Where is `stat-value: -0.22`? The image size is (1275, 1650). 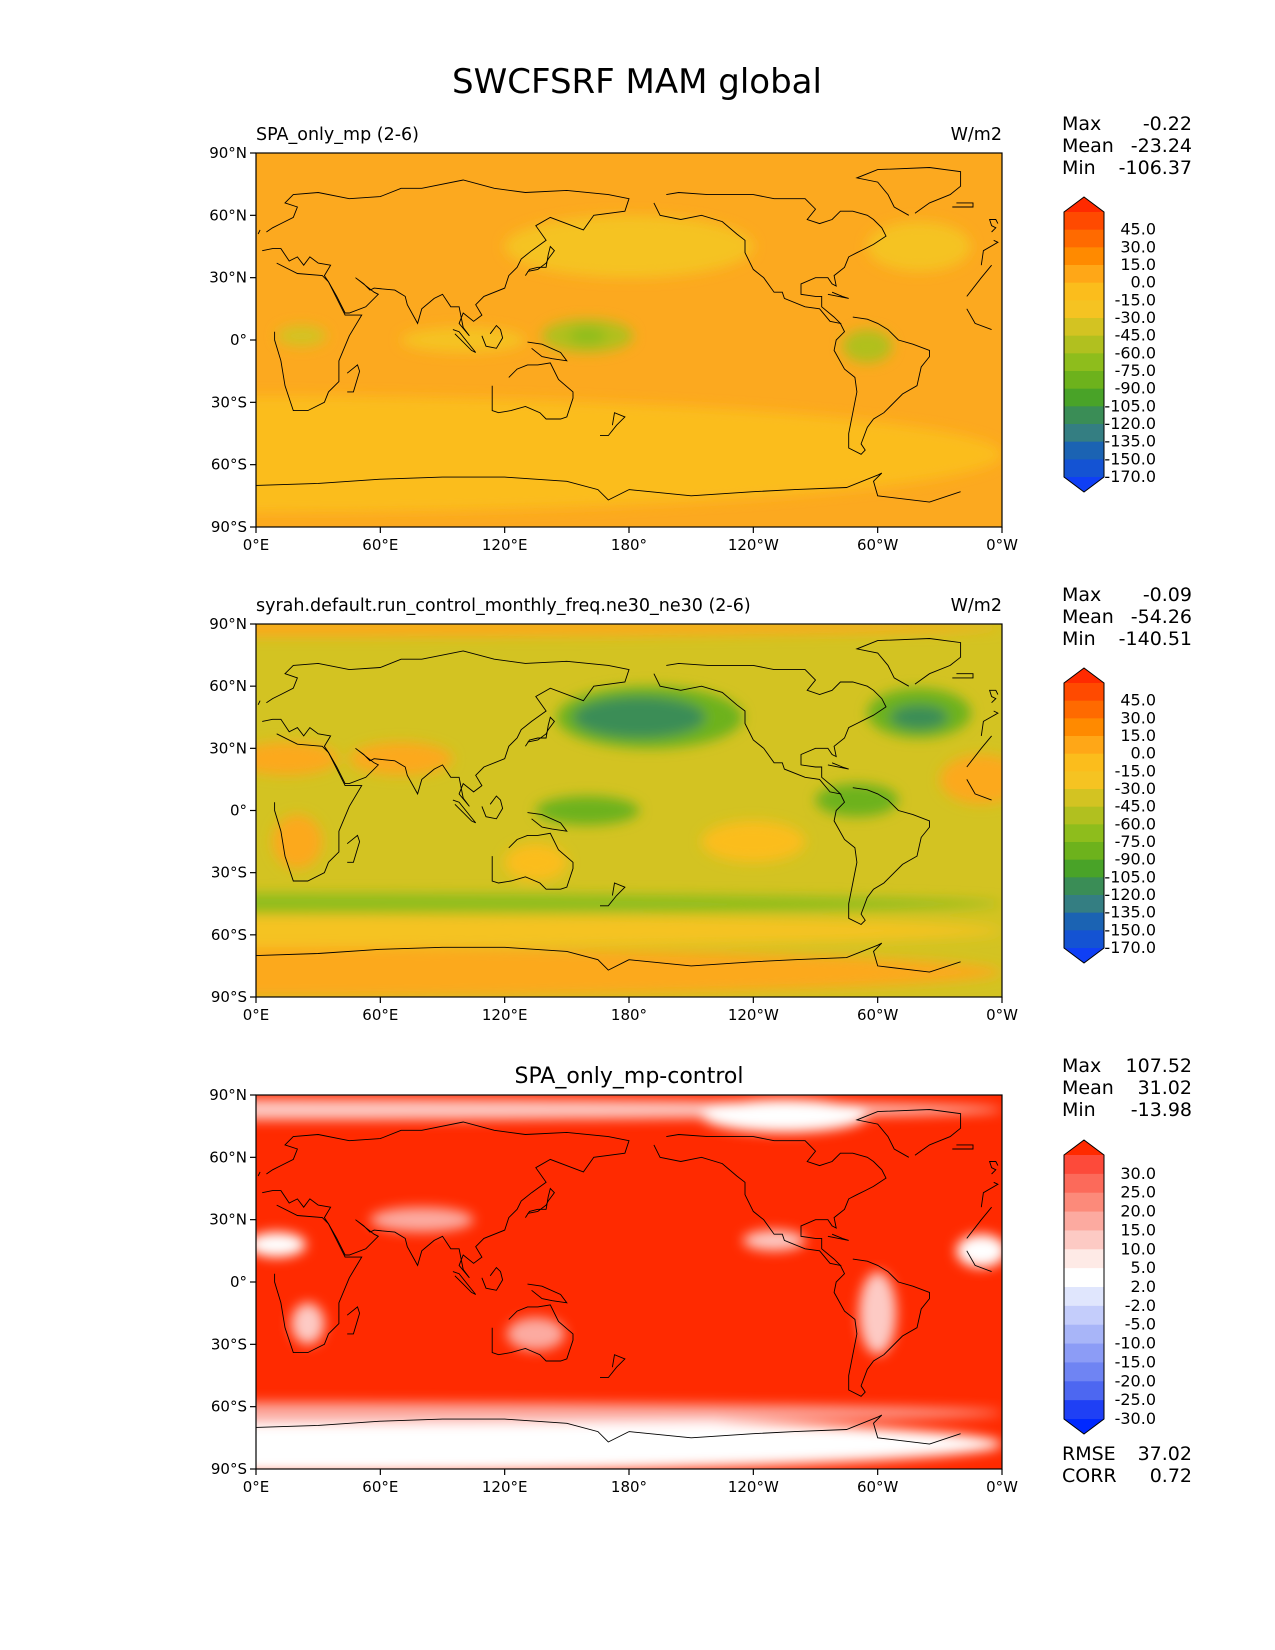 stat-value: -0.22 is located at coordinates (1167, 124).